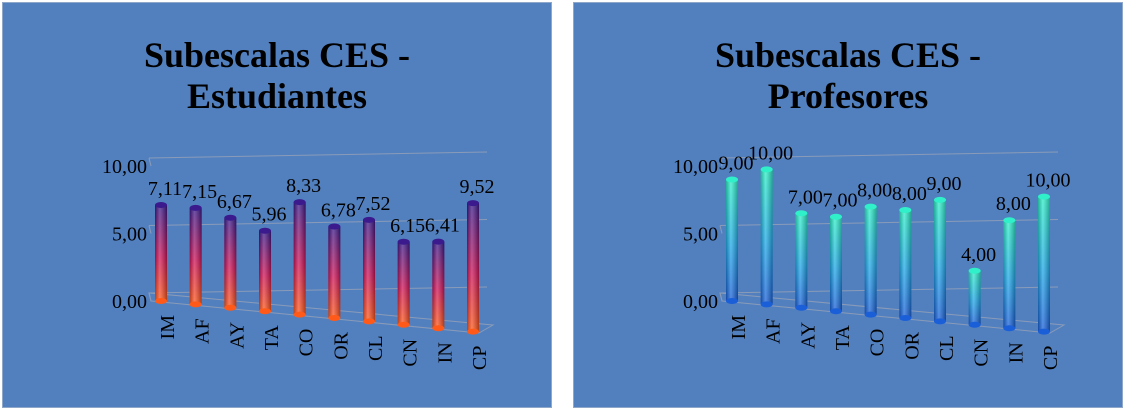 The image size is (1133, 410). What do you see at coordinates (168, 327) in the screenshot?
I see `x-tick-label: IM` at bounding box center [168, 327].